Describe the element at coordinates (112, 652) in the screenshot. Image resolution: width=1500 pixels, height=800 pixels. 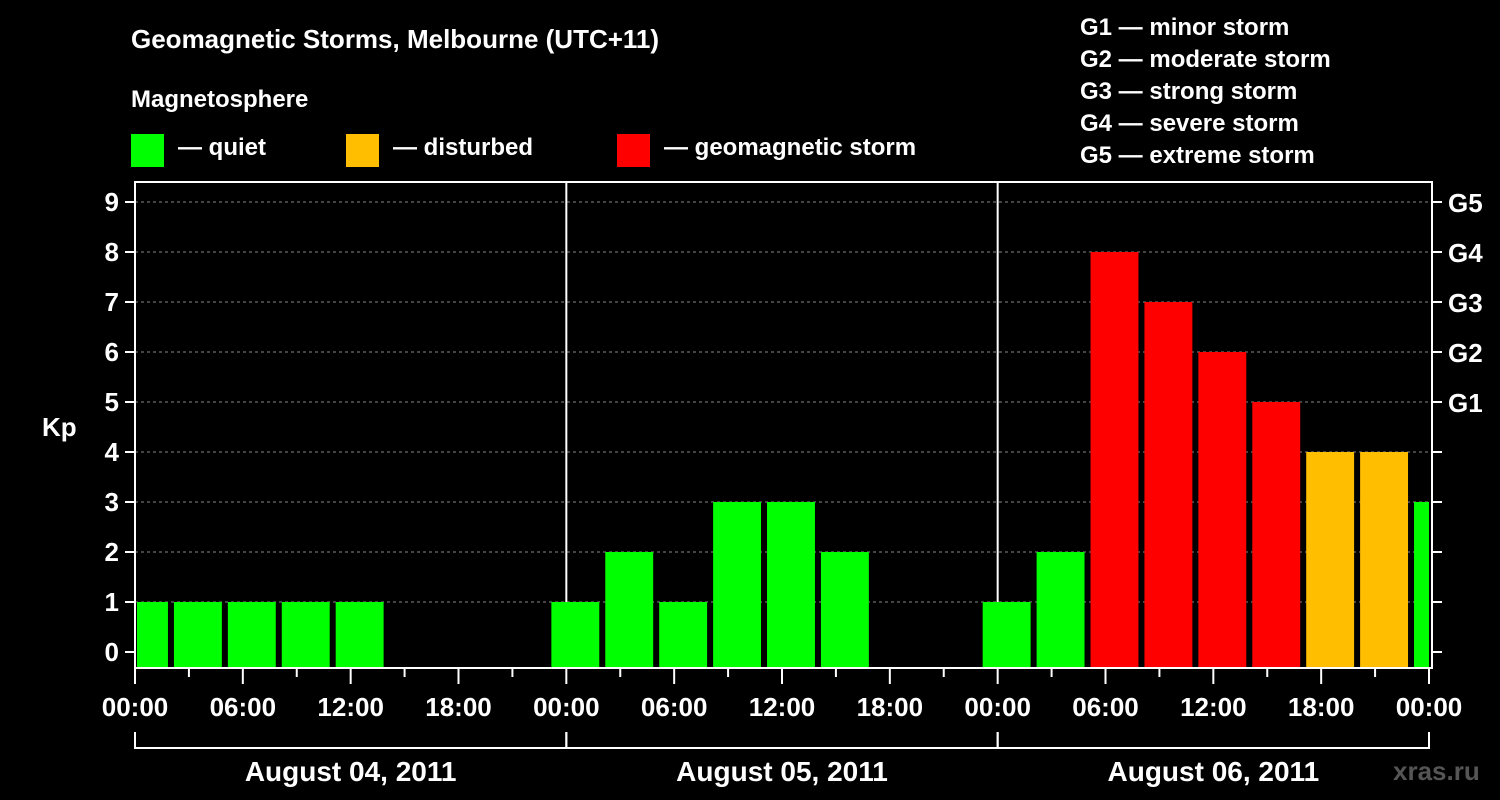
I see `y-tick-label: 0` at that location.